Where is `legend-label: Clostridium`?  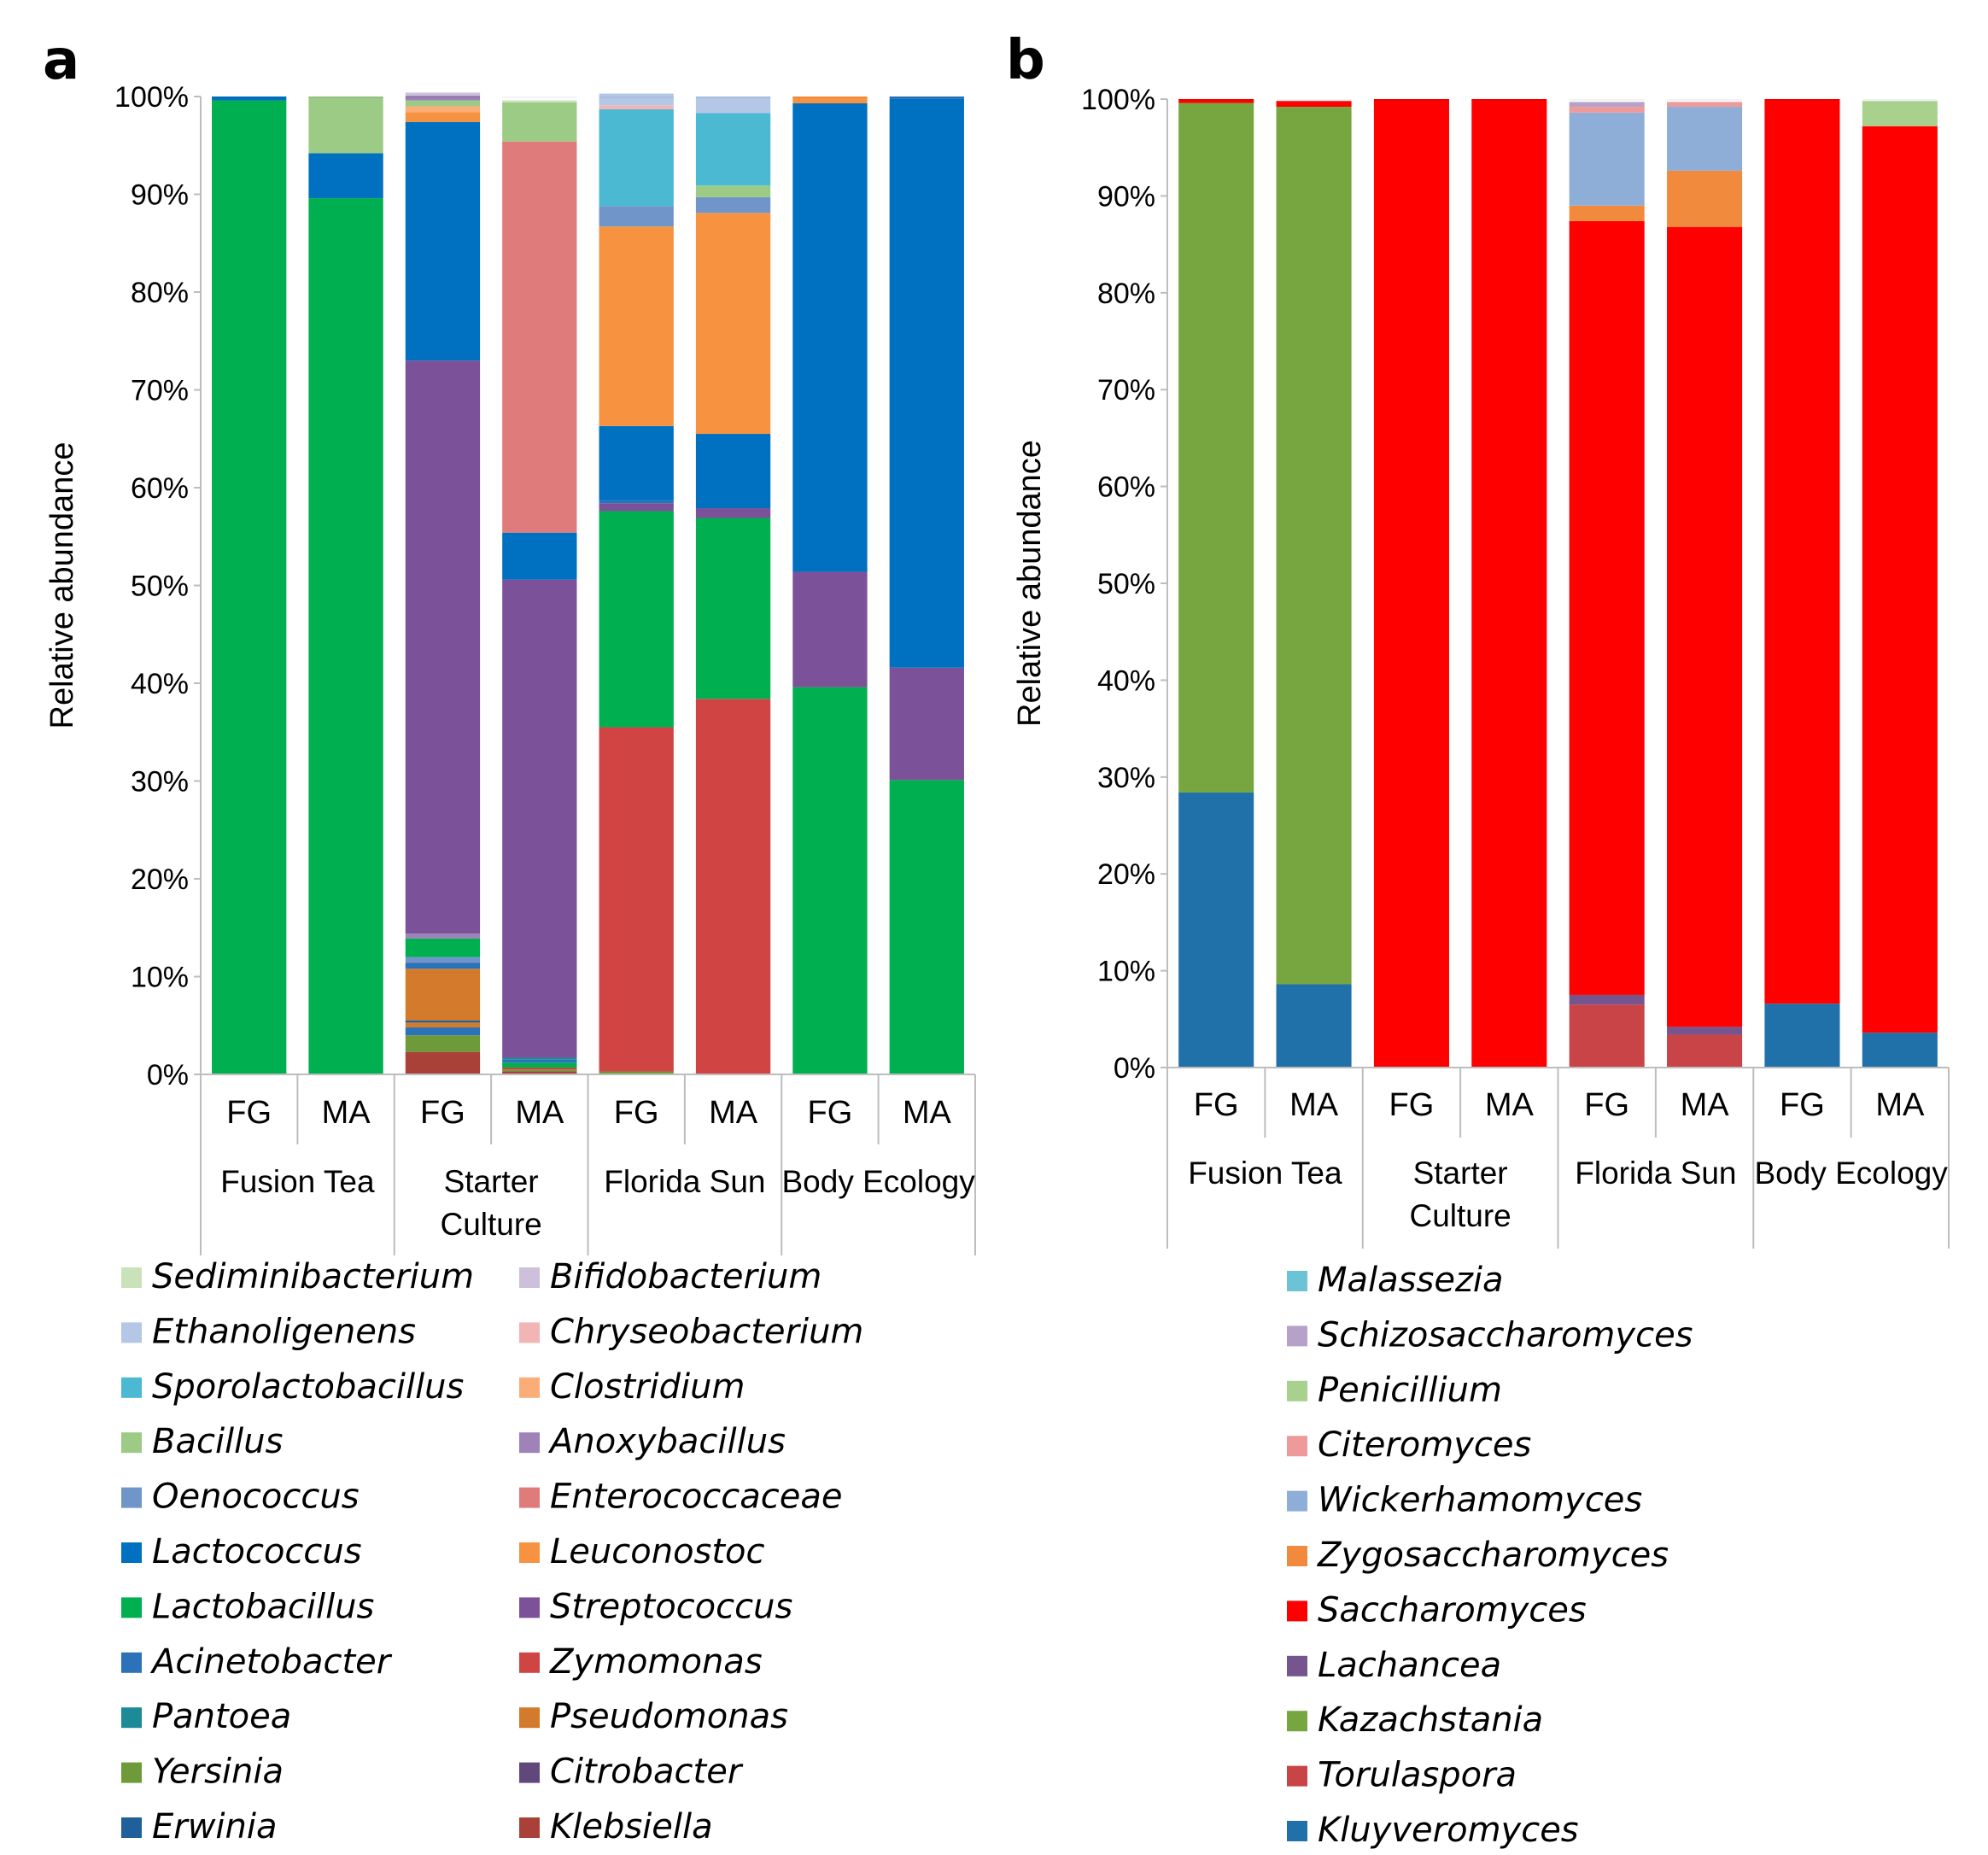
legend-label: Clostridium is located at coordinates (647, 1387).